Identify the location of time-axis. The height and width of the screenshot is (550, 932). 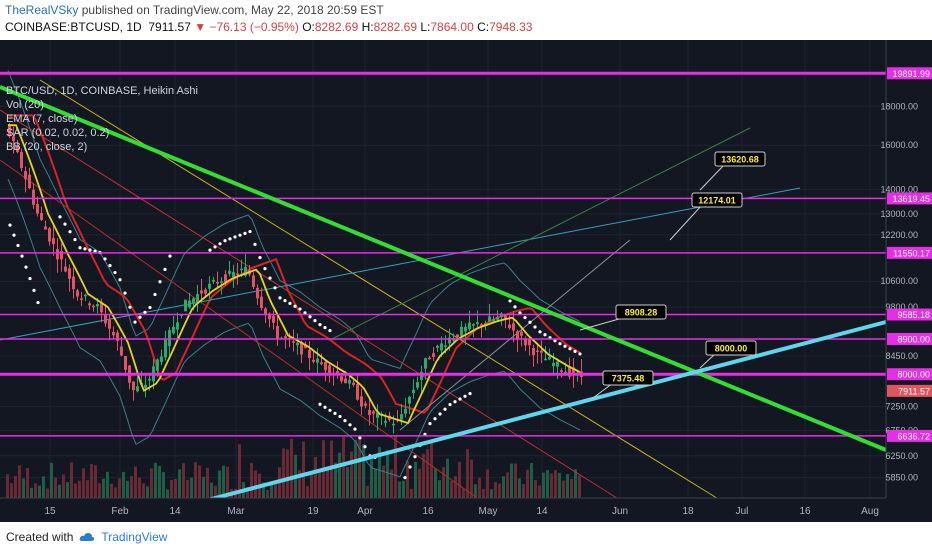
(466, 510).